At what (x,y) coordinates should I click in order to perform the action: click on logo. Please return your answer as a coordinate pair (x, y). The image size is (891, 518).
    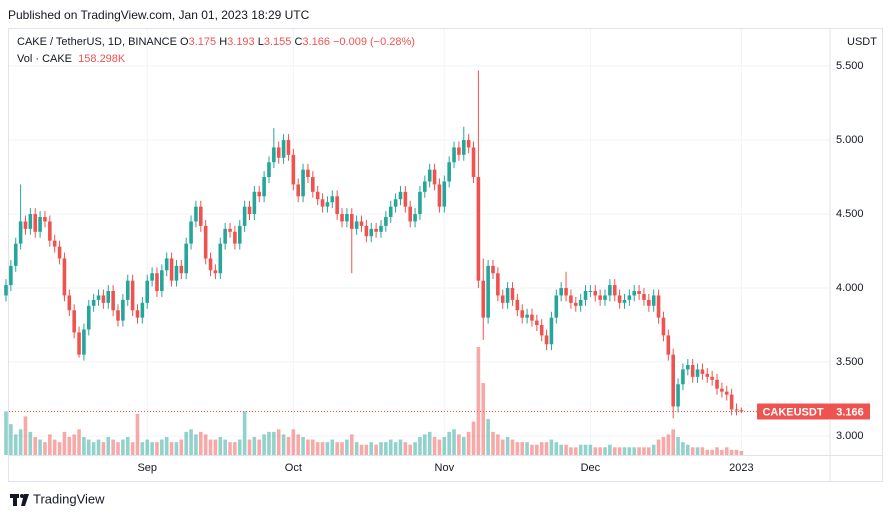
    Looking at the image, I should click on (19, 500).